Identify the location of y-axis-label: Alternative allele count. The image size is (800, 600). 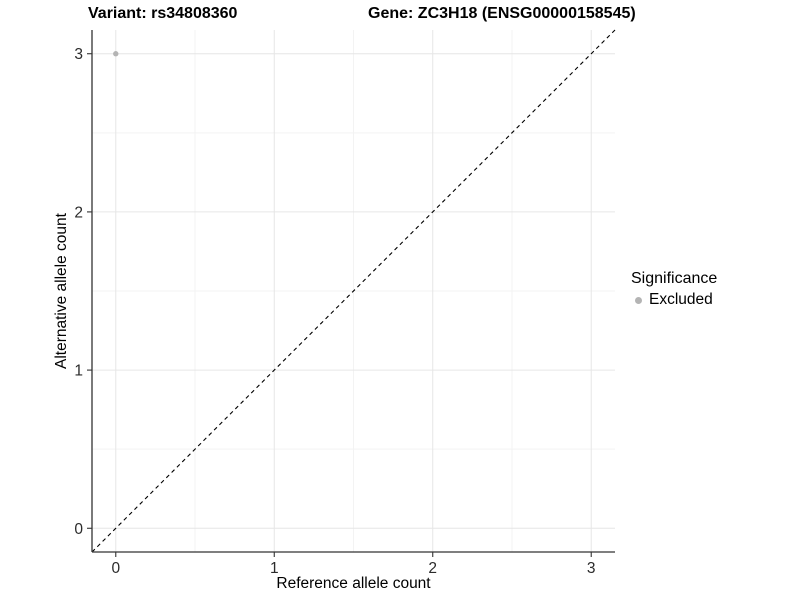
(61, 291).